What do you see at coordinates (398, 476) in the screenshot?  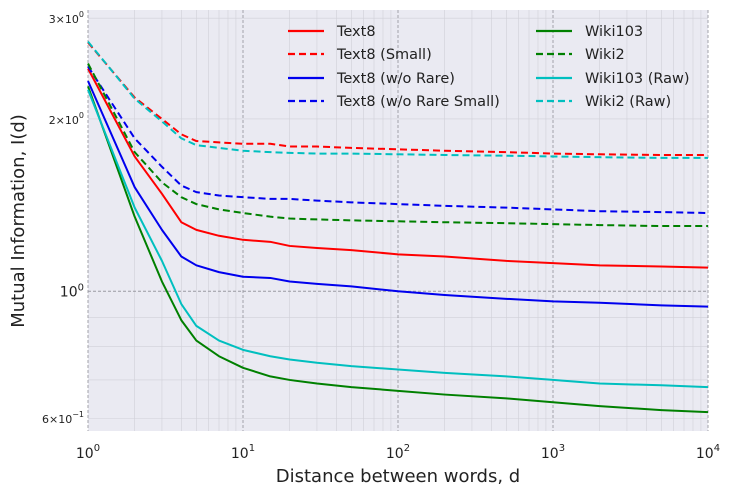 I see `x-axis-label: Distance between words, d` at bounding box center [398, 476].